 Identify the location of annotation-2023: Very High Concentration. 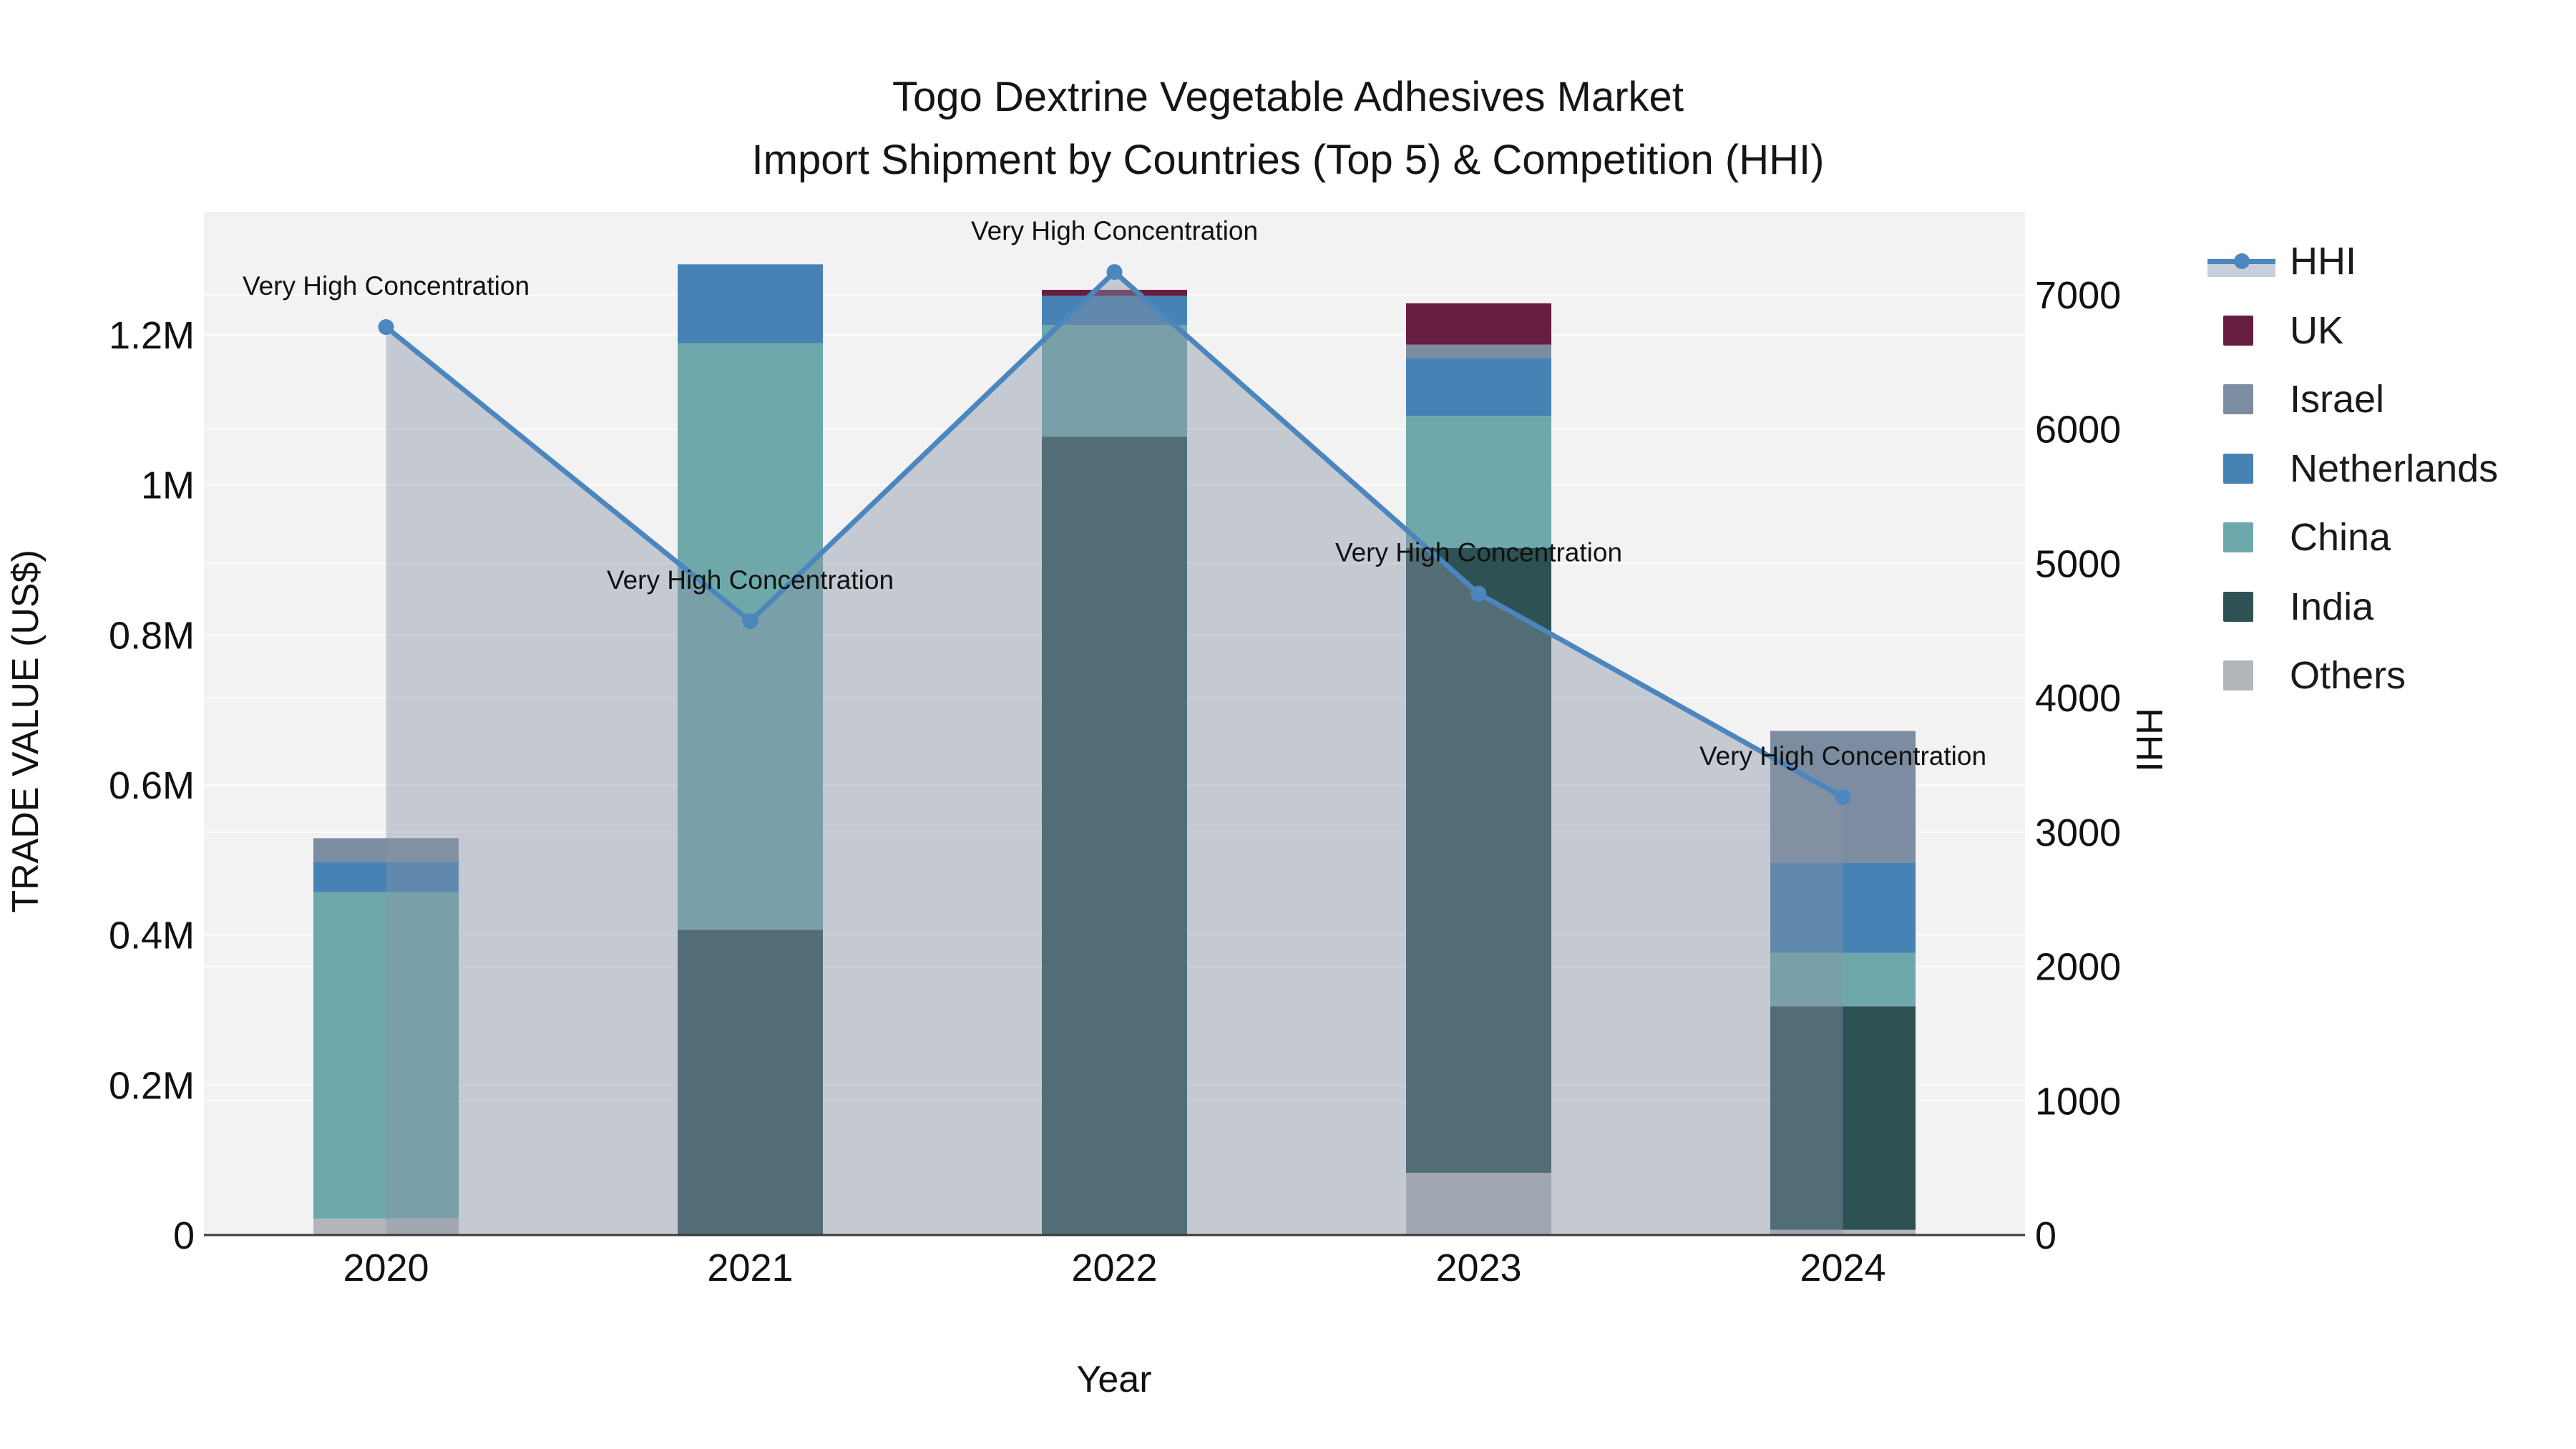
(1478, 552).